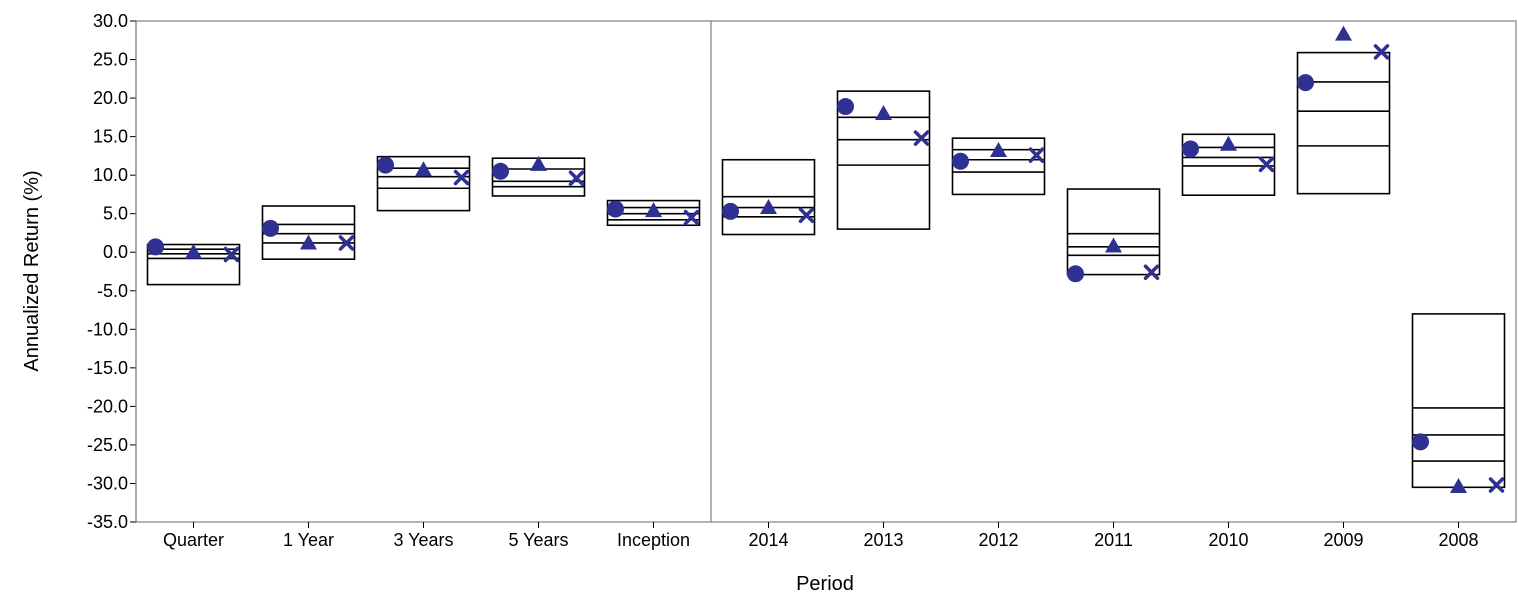 The width and height of the screenshot is (1518, 599). Describe the element at coordinates (107, 483) in the screenshot. I see `y-tick-label: -30.0` at that location.